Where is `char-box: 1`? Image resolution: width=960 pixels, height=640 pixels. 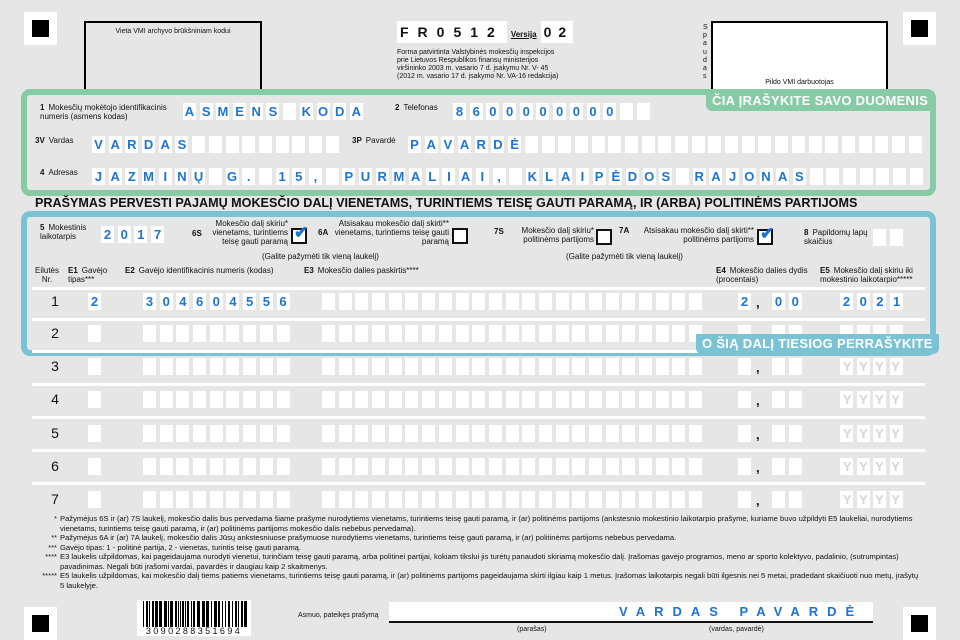 char-box: 1 is located at coordinates (282, 176).